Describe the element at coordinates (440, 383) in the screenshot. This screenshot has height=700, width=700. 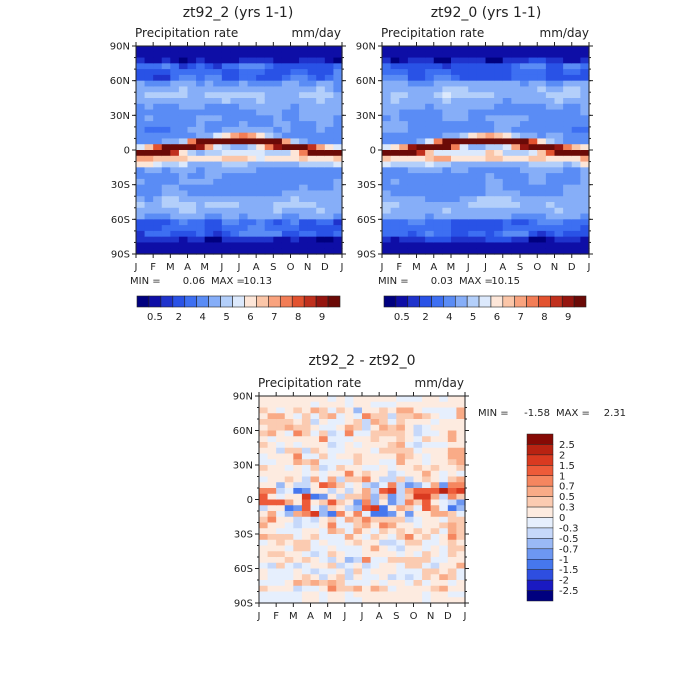
I see `panel-units: mm/day` at that location.